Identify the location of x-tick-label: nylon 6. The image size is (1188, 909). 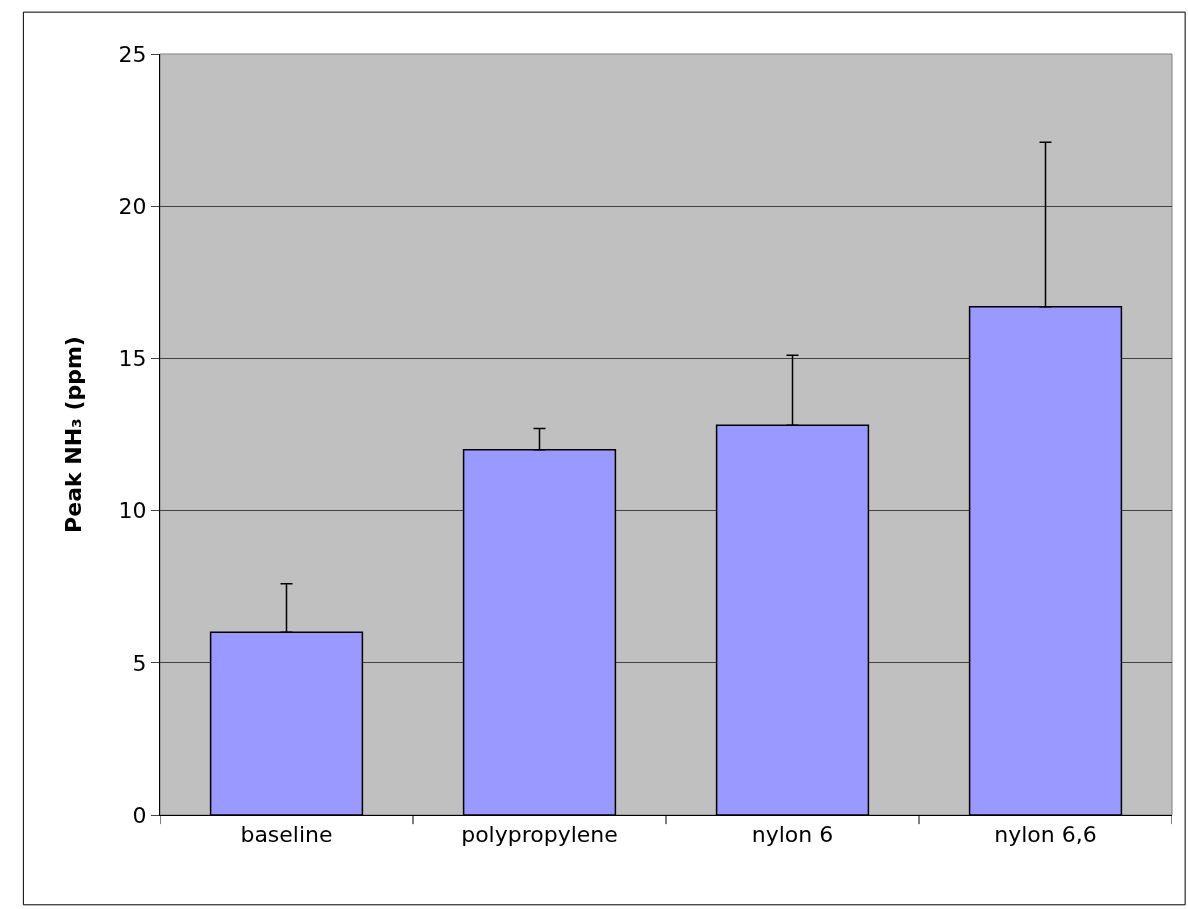
(792, 835).